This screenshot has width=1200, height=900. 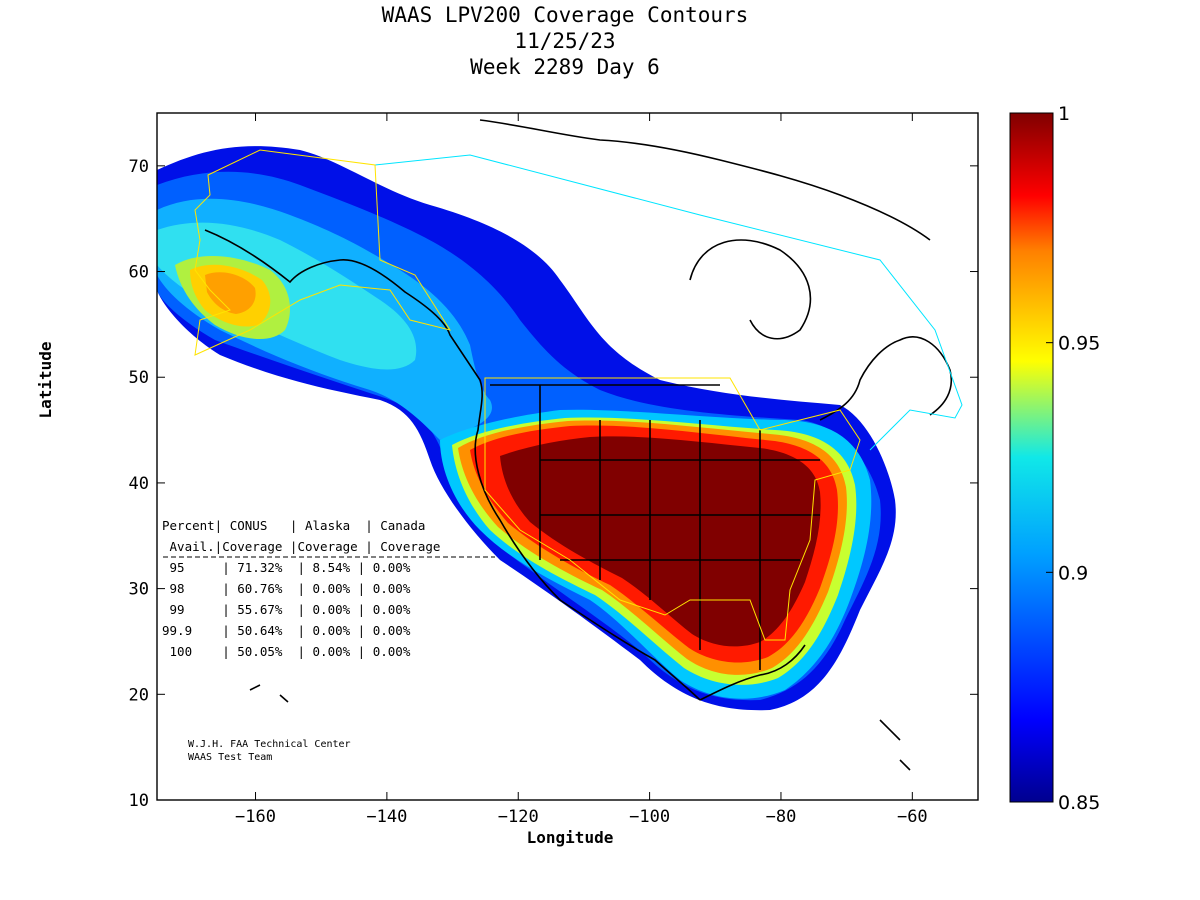 I want to click on x-tick-label: −80, so click(x=781, y=817).